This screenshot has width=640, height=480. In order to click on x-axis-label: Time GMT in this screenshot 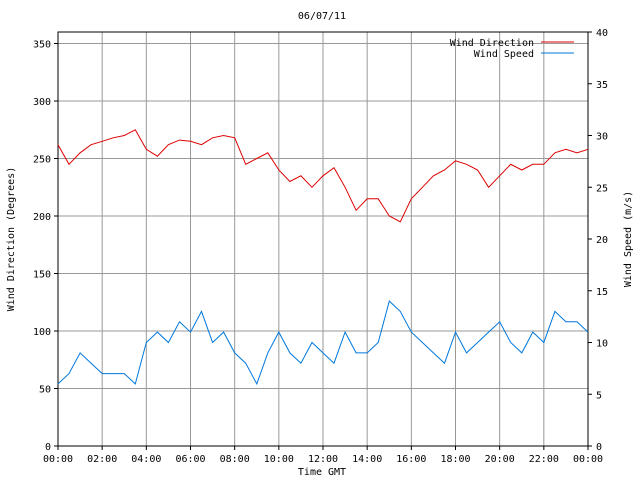, I will do `click(322, 472)`.